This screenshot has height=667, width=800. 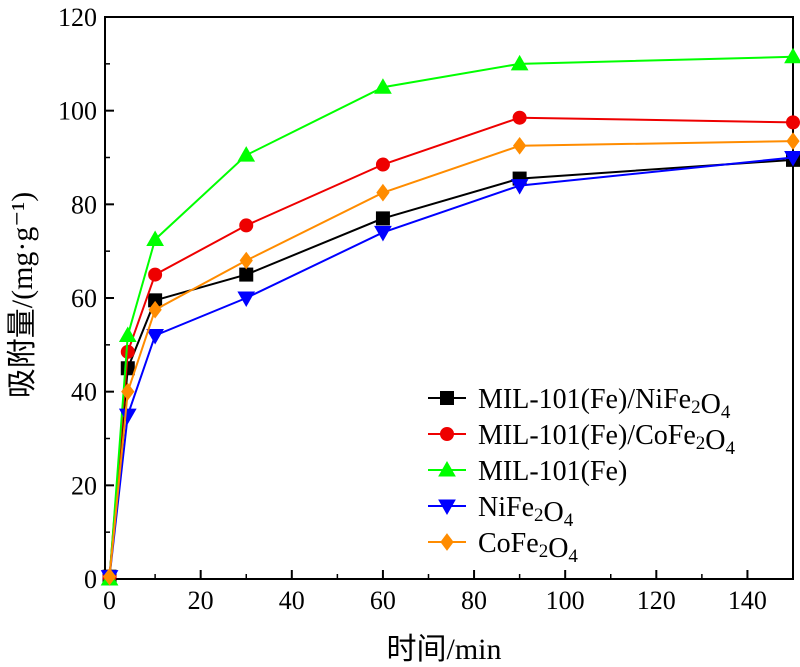 I want to click on x-tick-label: 0, so click(x=109, y=600).